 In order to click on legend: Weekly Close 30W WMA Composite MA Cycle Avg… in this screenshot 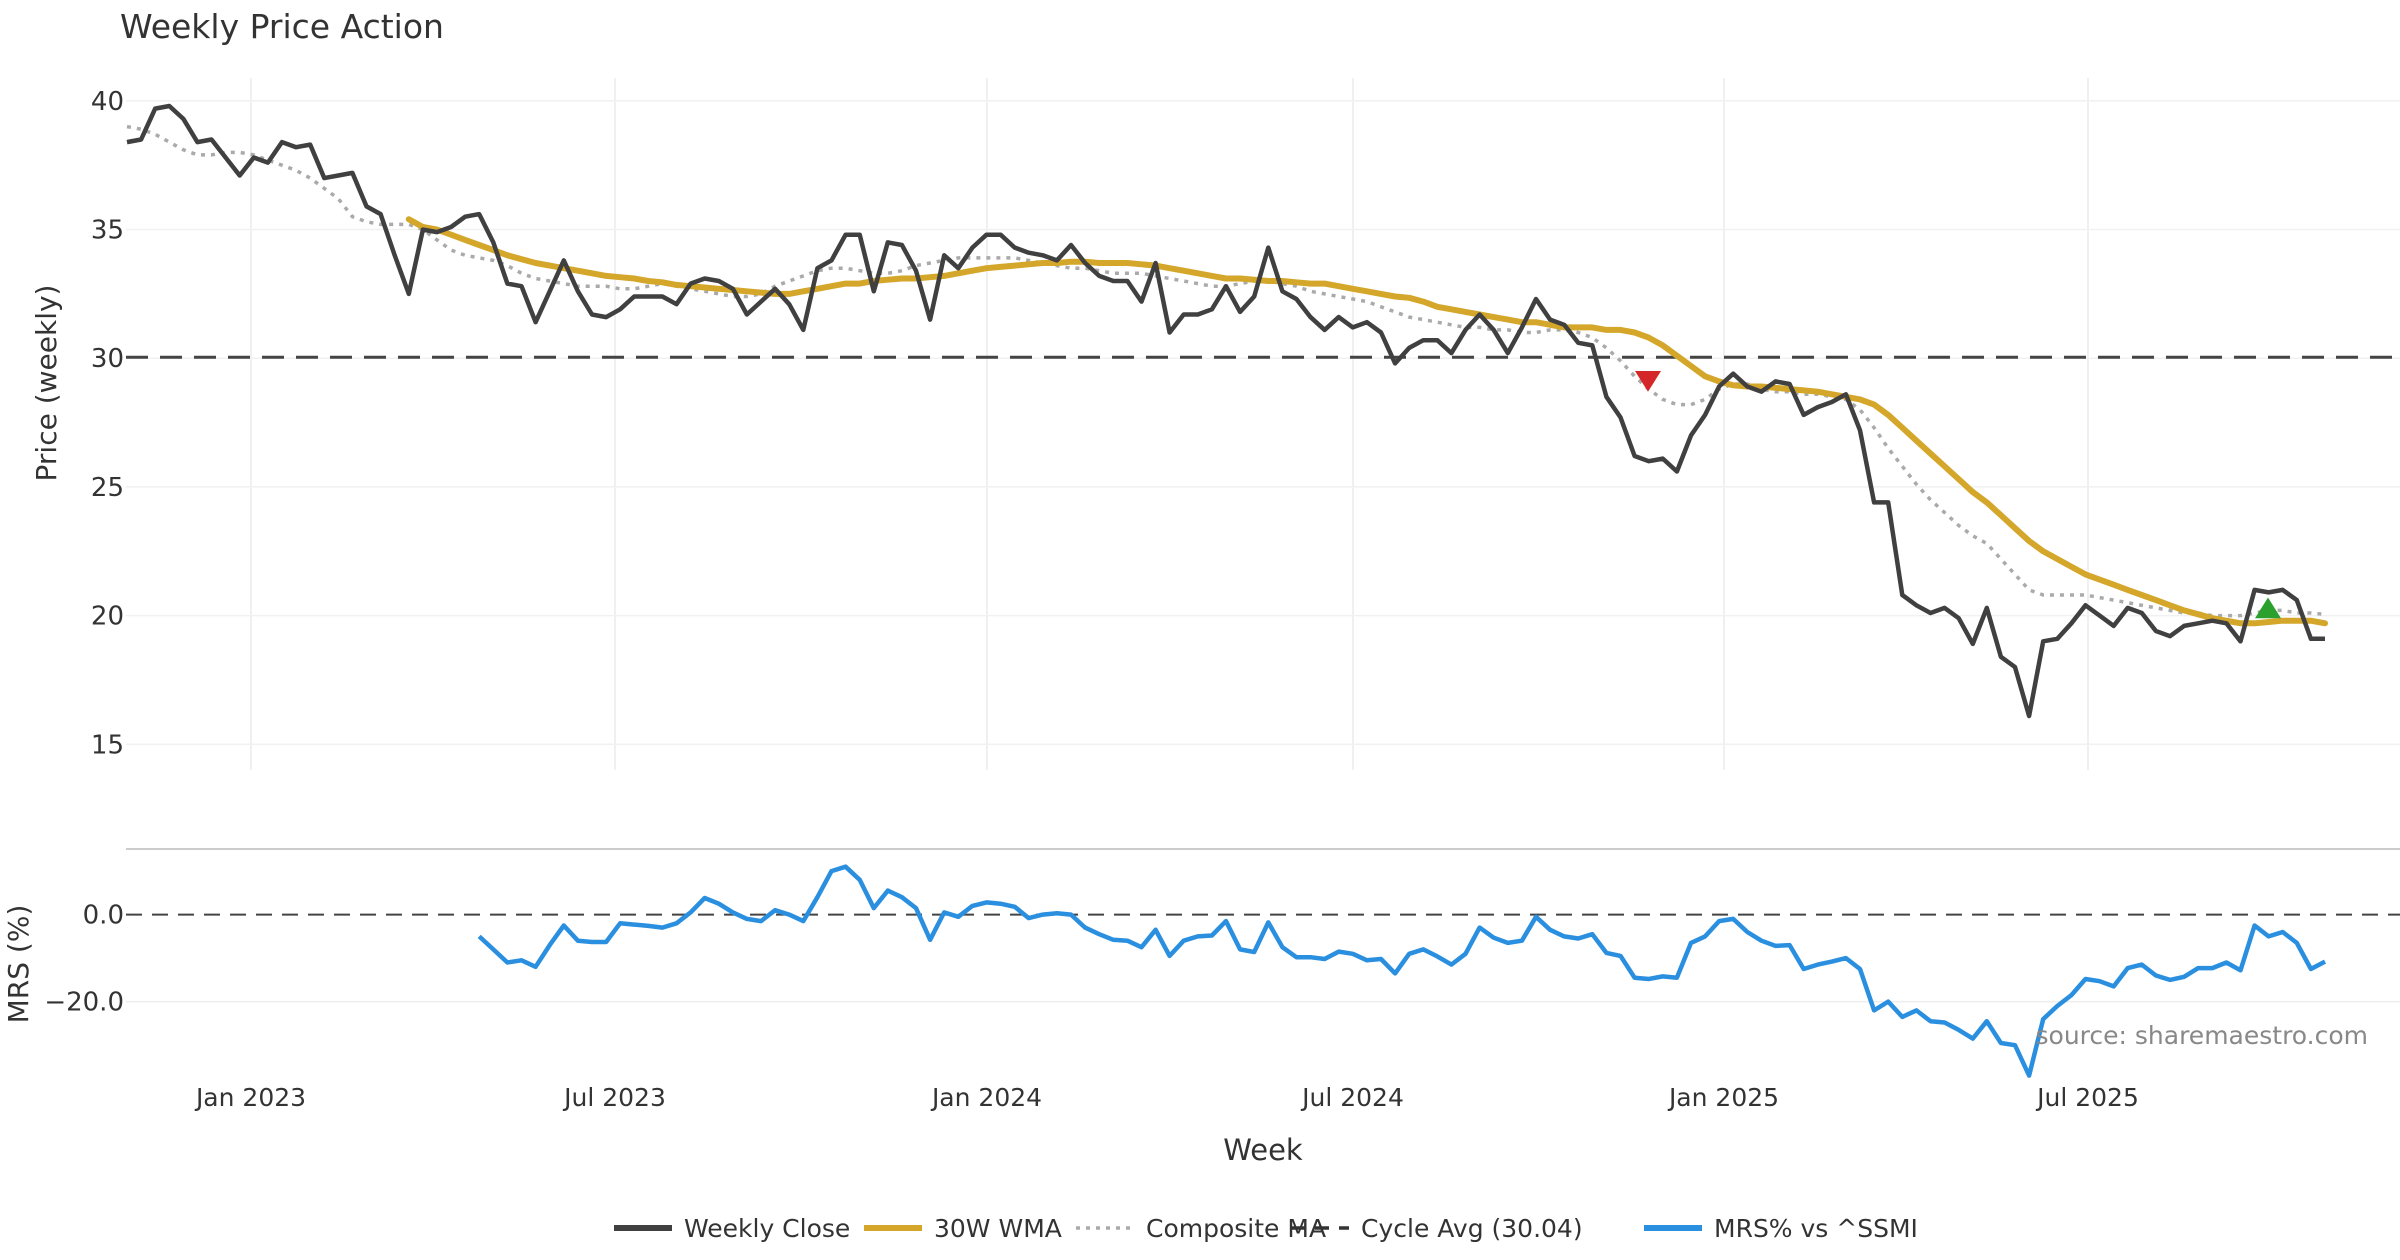, I will do `click(1266, 1228)`.